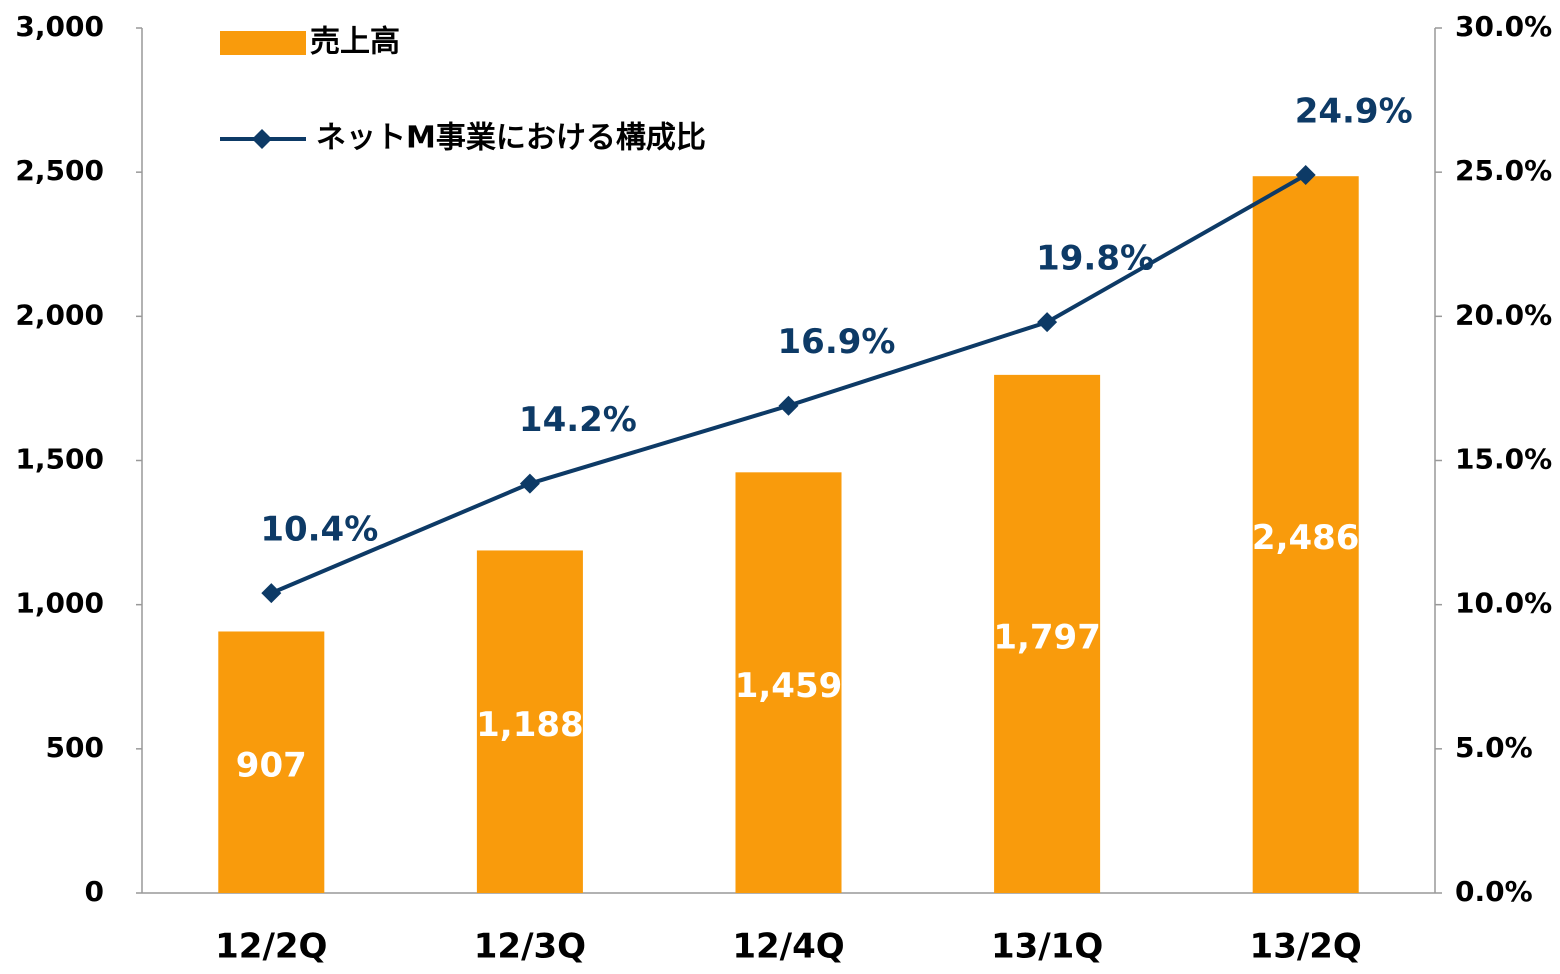 This screenshot has height=974, width=1560. Describe the element at coordinates (271, 766) in the screenshot. I see `bar-value-label: 907` at that location.